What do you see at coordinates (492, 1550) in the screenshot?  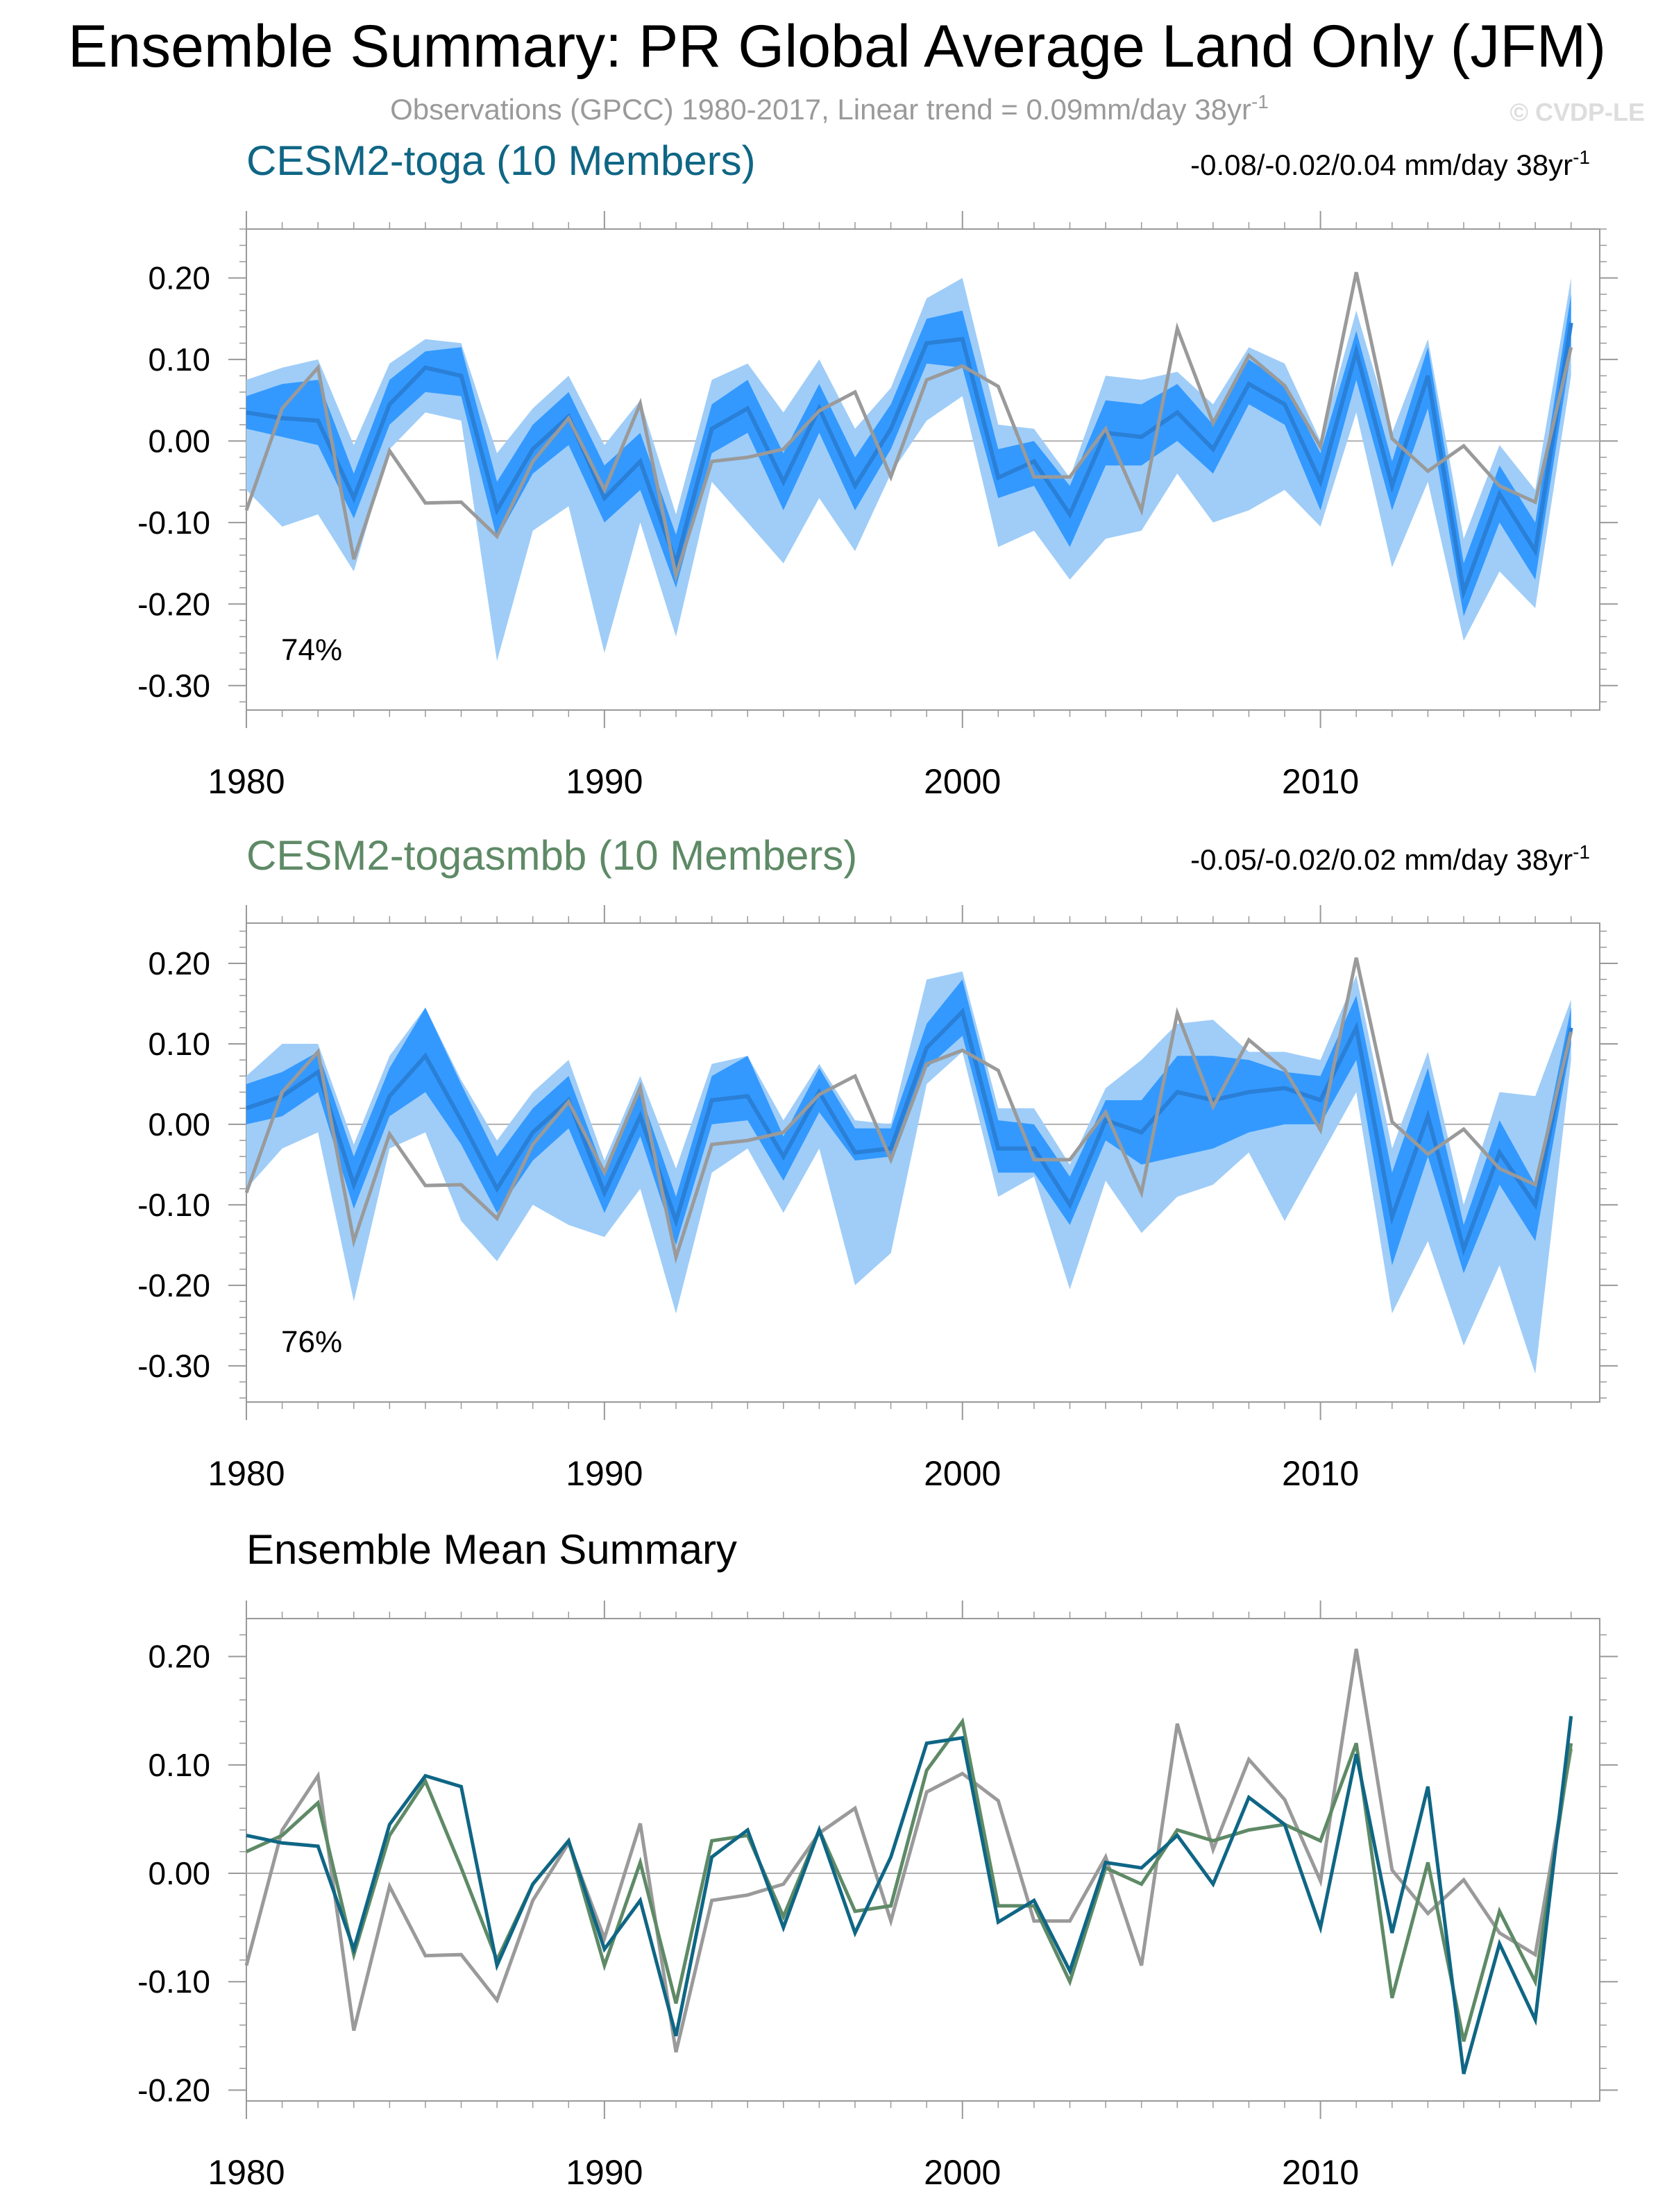 I see `panel-title: Ensemble Mean Summary` at bounding box center [492, 1550].